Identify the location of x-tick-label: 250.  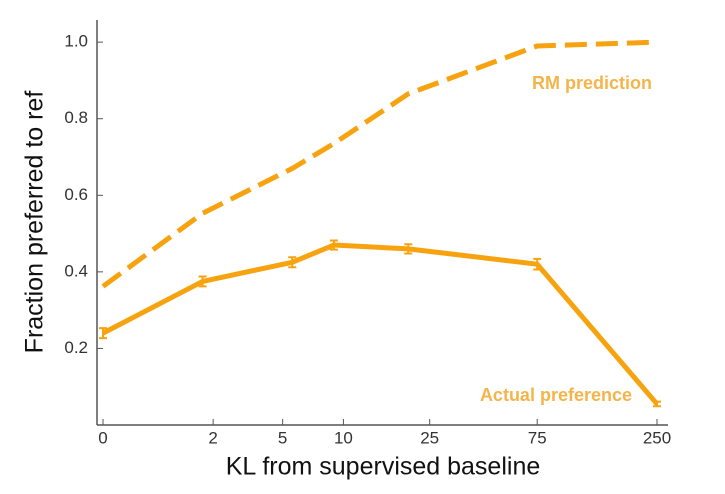
(657, 437).